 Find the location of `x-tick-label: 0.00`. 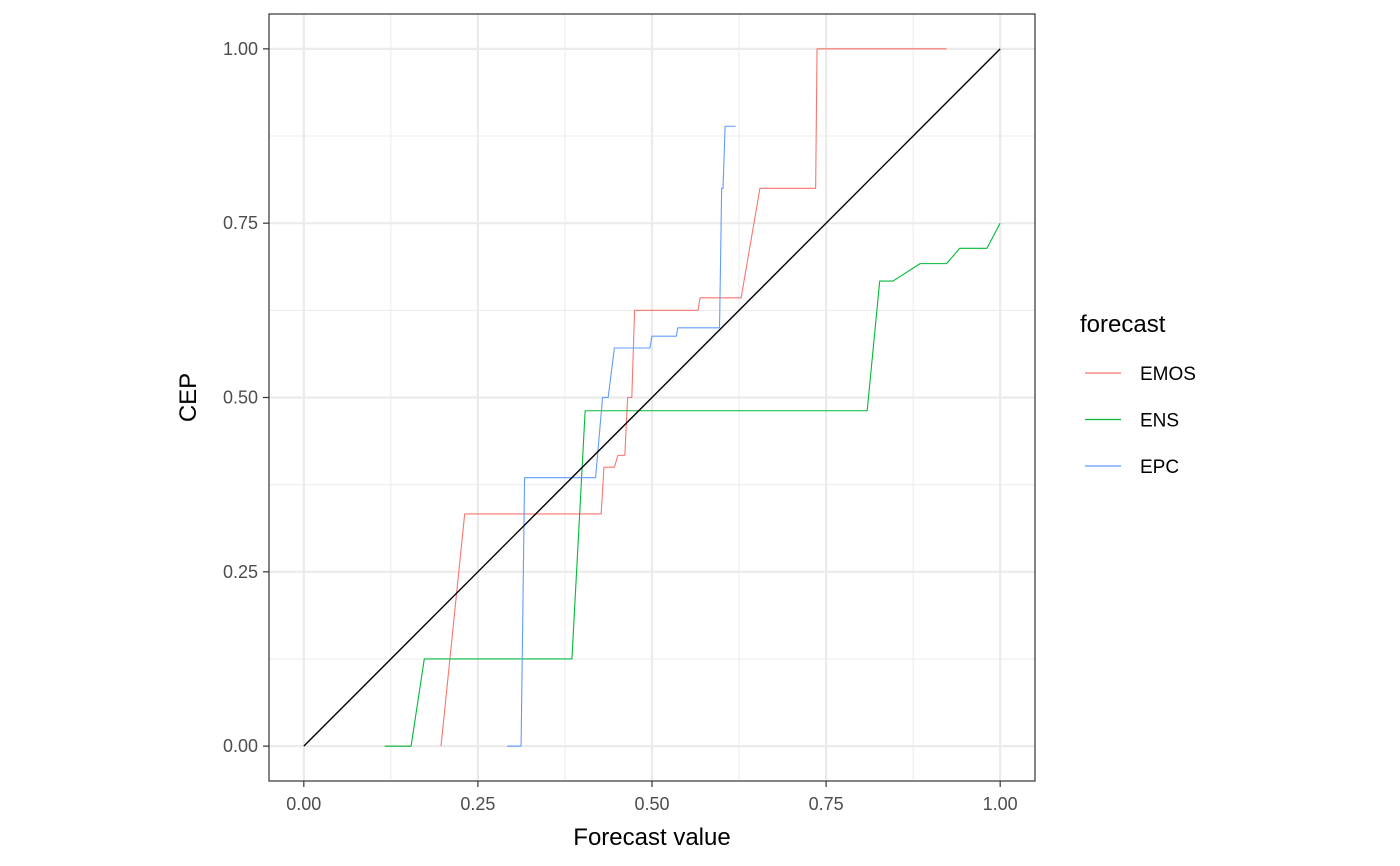

x-tick-label: 0.00 is located at coordinates (303, 804).